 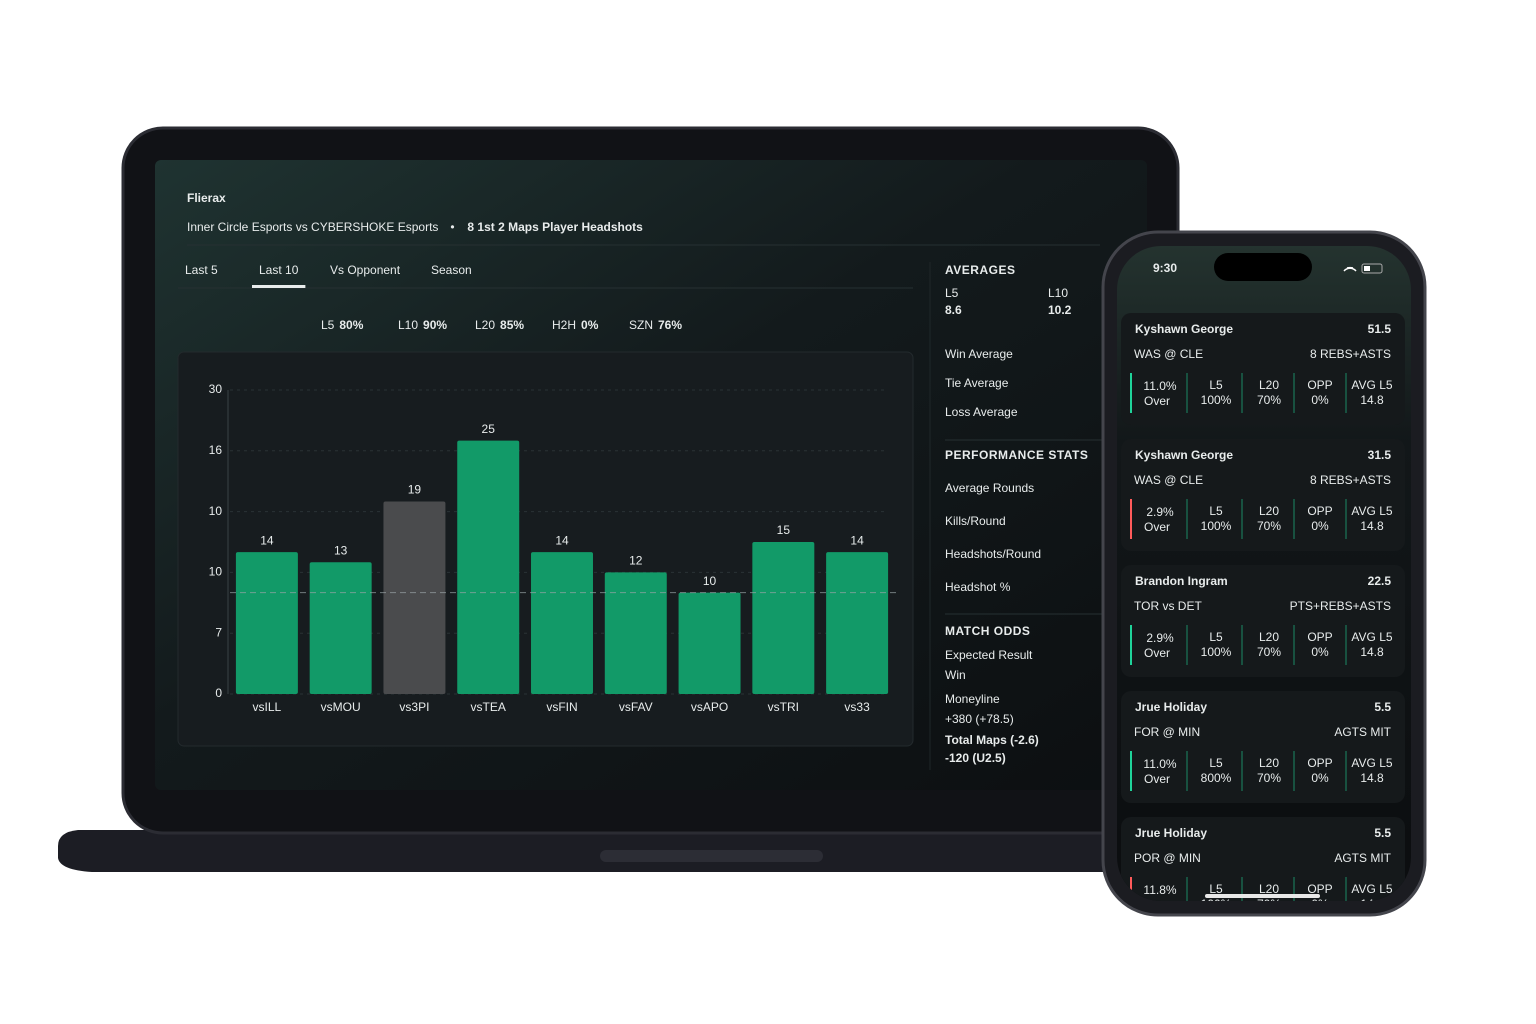 What do you see at coordinates (1263, 267) in the screenshot?
I see `dynamic-island` at bounding box center [1263, 267].